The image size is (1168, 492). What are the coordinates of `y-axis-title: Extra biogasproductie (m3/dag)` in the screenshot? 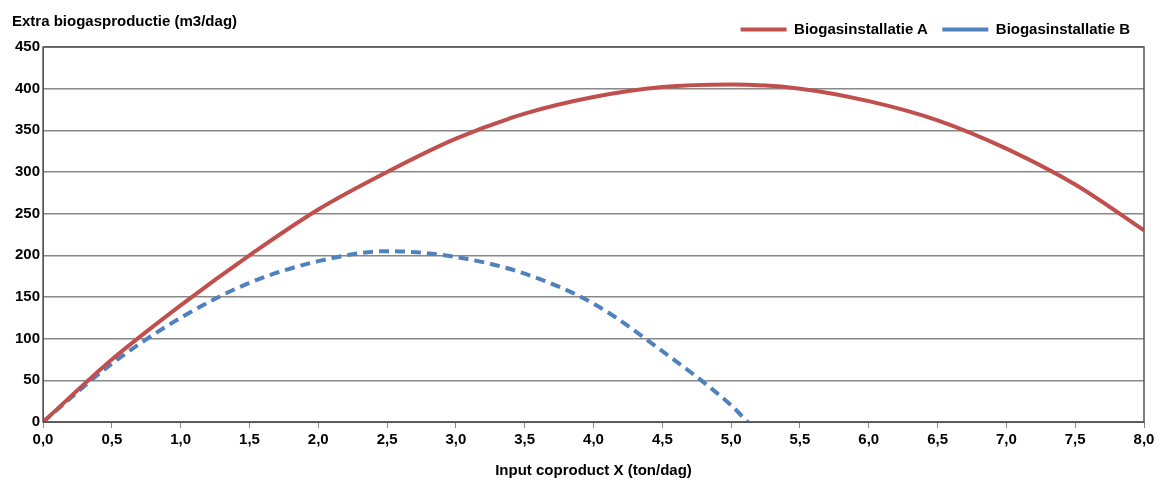 It's located at (125, 21).